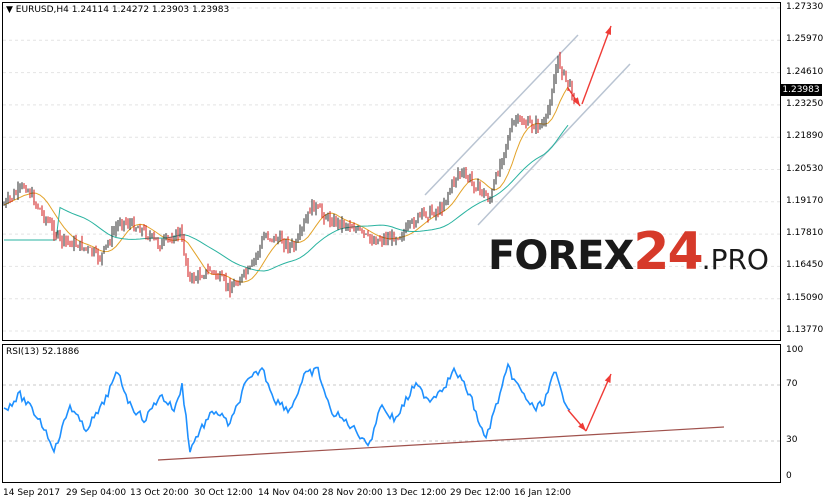 This screenshot has height=504, width=824. What do you see at coordinates (795, 350) in the screenshot?
I see `rsi-tick-label: 100` at bounding box center [795, 350].